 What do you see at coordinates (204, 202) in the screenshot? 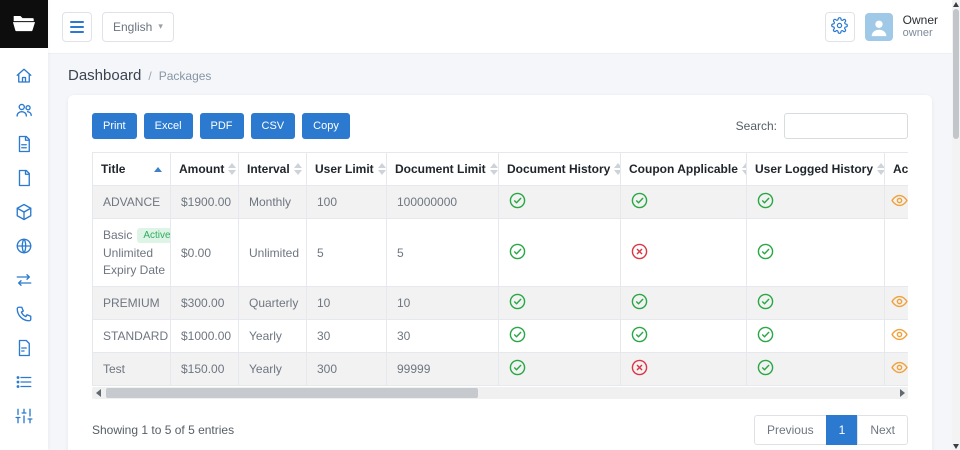
I see `cell-amount: $1900.00` at bounding box center [204, 202].